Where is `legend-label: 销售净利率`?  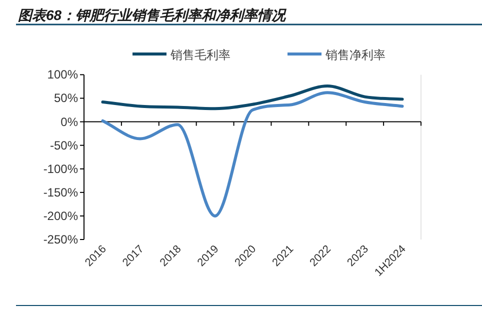
legend-label: 销售净利率 is located at coordinates (355, 55).